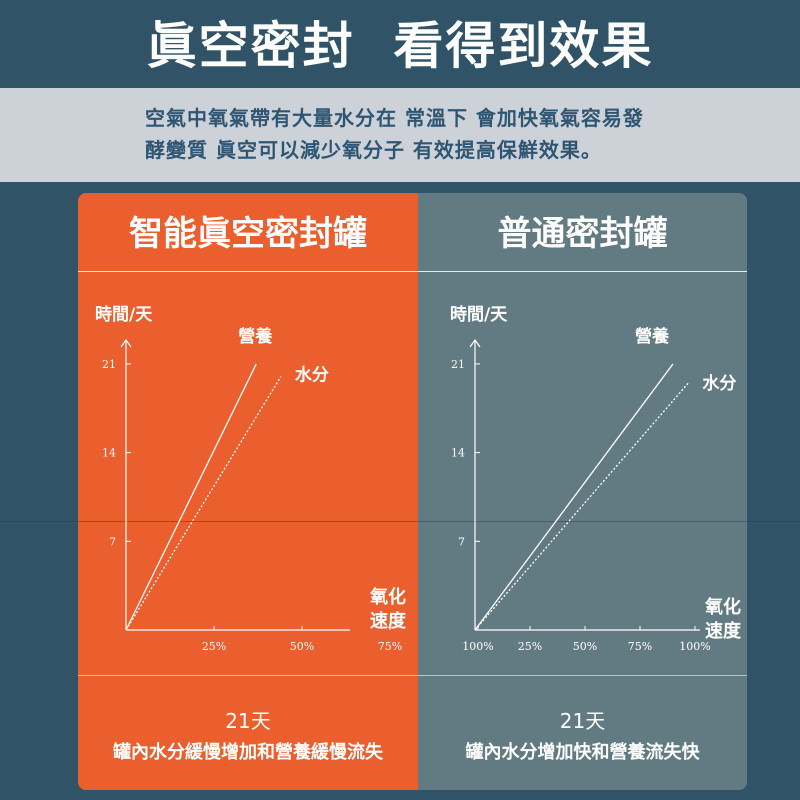 Image resolution: width=800 pixels, height=800 pixels. Describe the element at coordinates (394, 118) in the screenshot. I see `subtitle-line-1: 空氣中氧氣帶有大量水分在 常溫下 會加快氧氣容易發` at that location.